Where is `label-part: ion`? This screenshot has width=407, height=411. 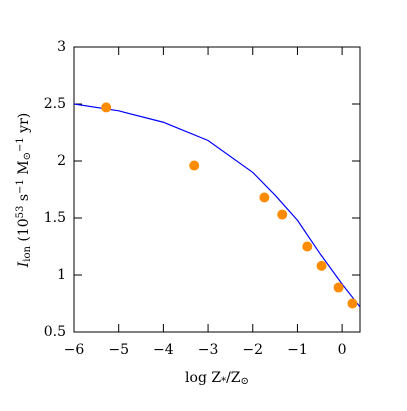 label-part: ion is located at coordinates (27, 254).